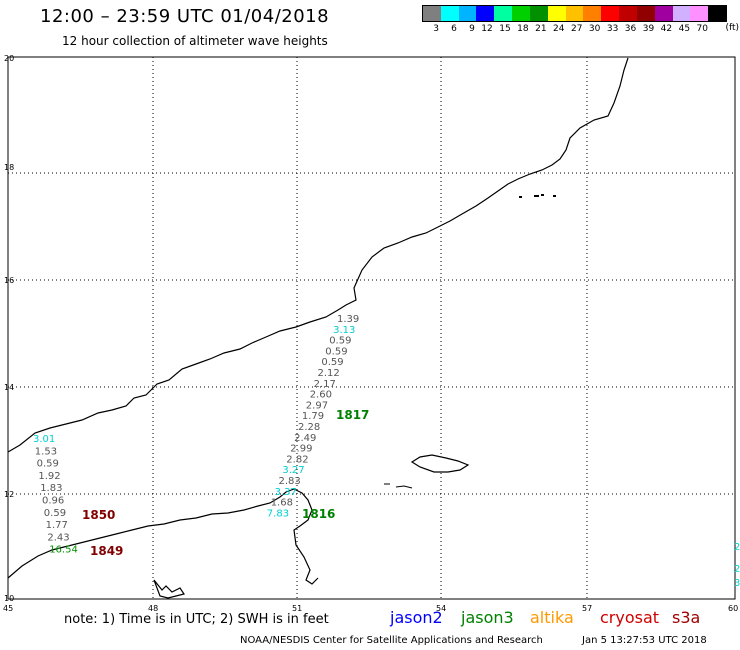  I want to click on satellite-name: cryosat, so click(630, 617).